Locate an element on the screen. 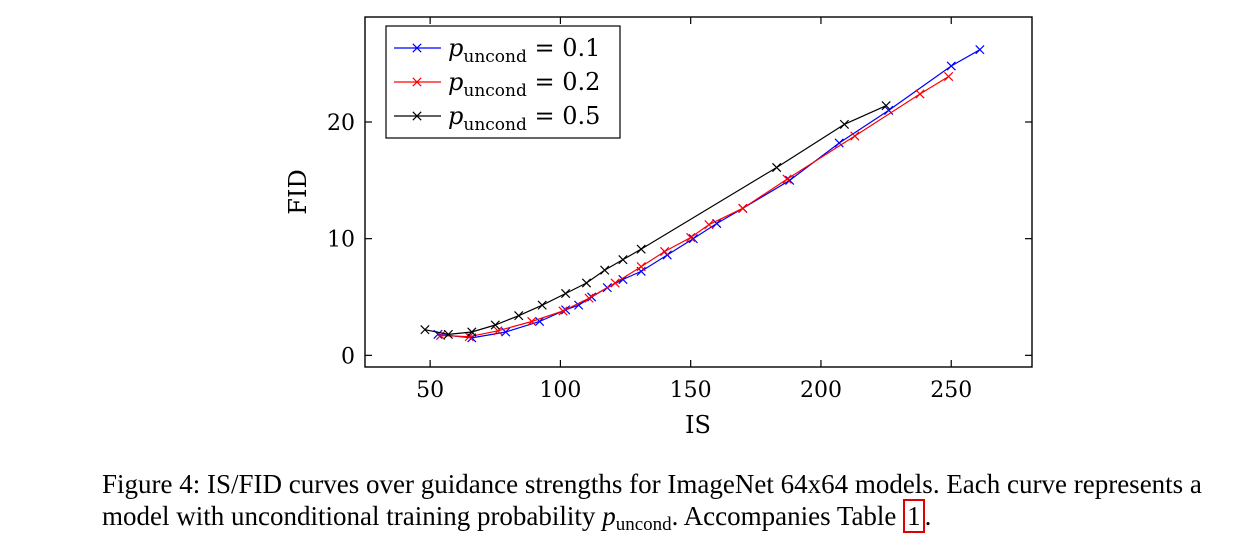 The image size is (1241, 556). caption-text-3: . is located at coordinates (928, 516).